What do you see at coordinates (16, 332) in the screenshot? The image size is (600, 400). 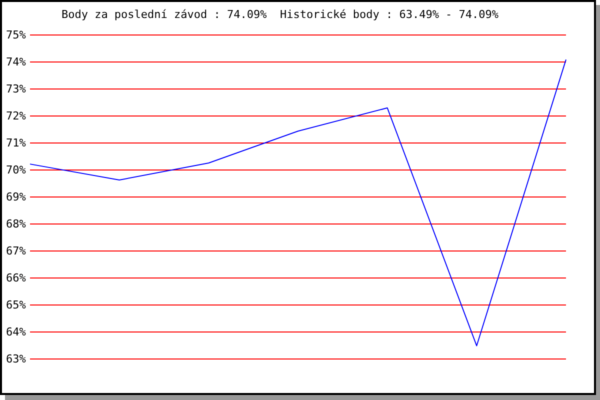 I see `y-tick-label: 64%` at bounding box center [16, 332].